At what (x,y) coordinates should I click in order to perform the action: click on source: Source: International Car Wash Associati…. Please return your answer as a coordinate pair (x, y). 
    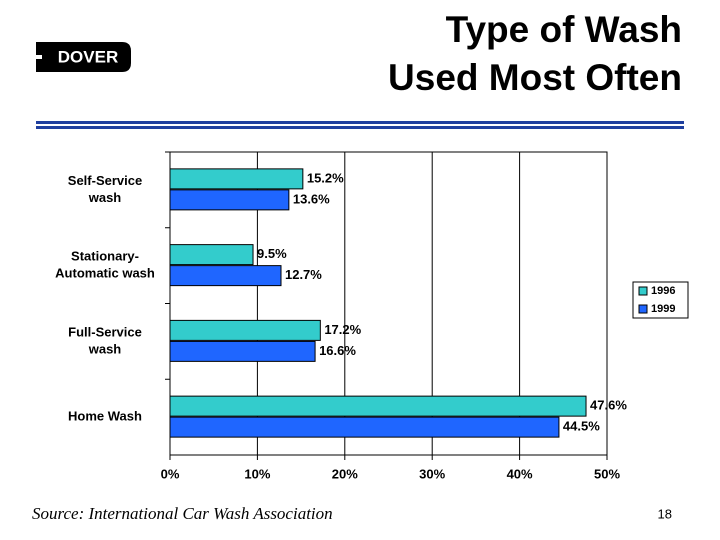
    Looking at the image, I should click on (182, 513).